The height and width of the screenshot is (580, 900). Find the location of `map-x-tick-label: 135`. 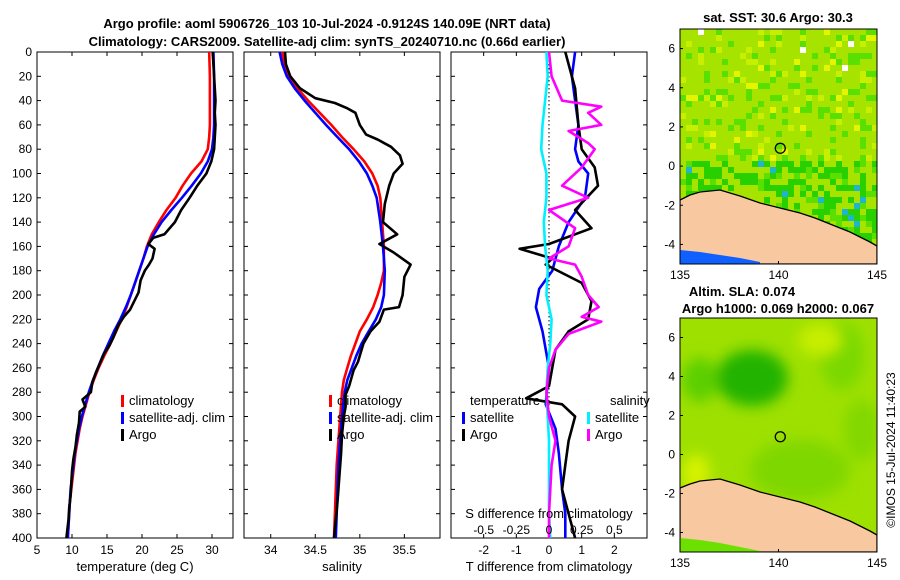

map-x-tick-label: 135 is located at coordinates (680, 275).